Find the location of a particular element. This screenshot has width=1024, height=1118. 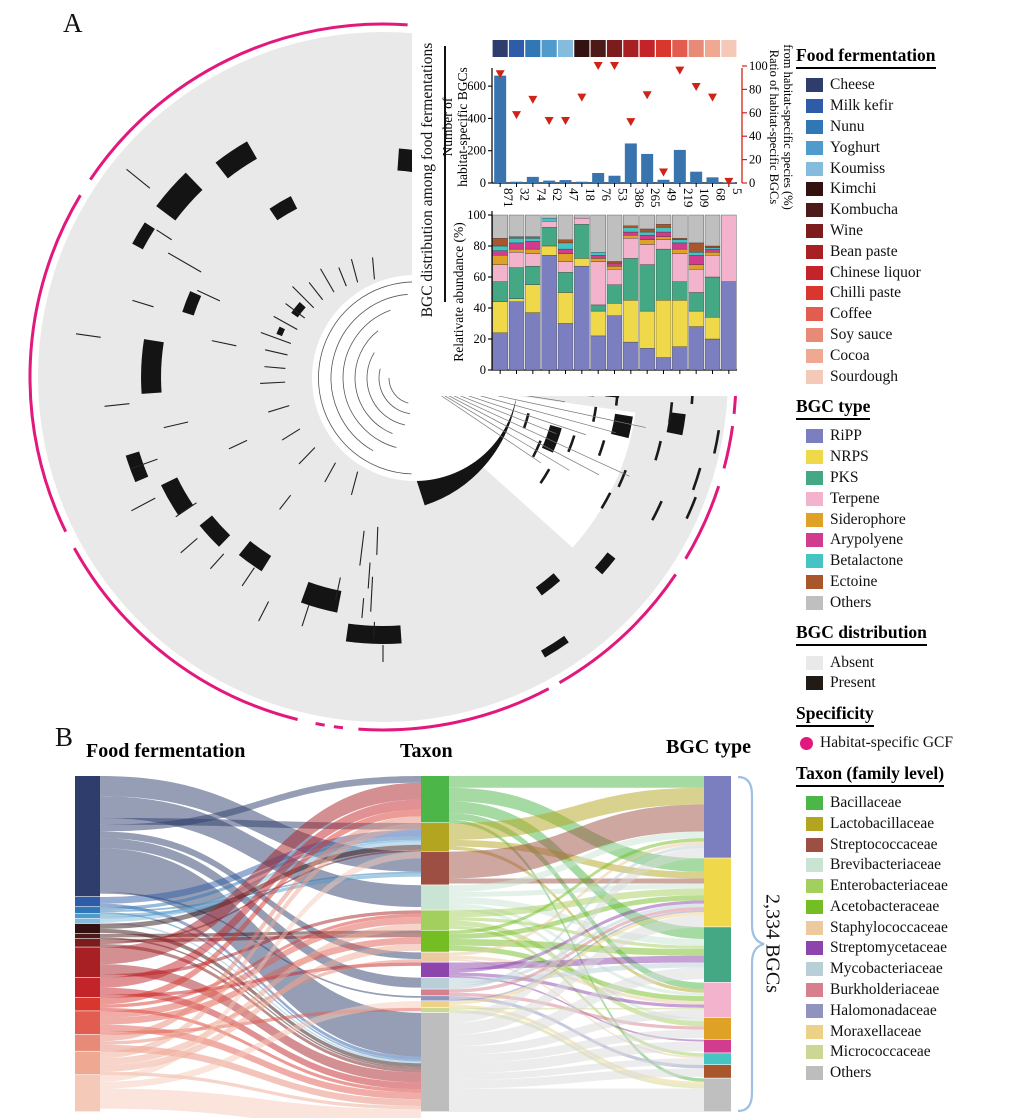

sankey-total-label: 2,334 BGCs is located at coordinates (772, 943).